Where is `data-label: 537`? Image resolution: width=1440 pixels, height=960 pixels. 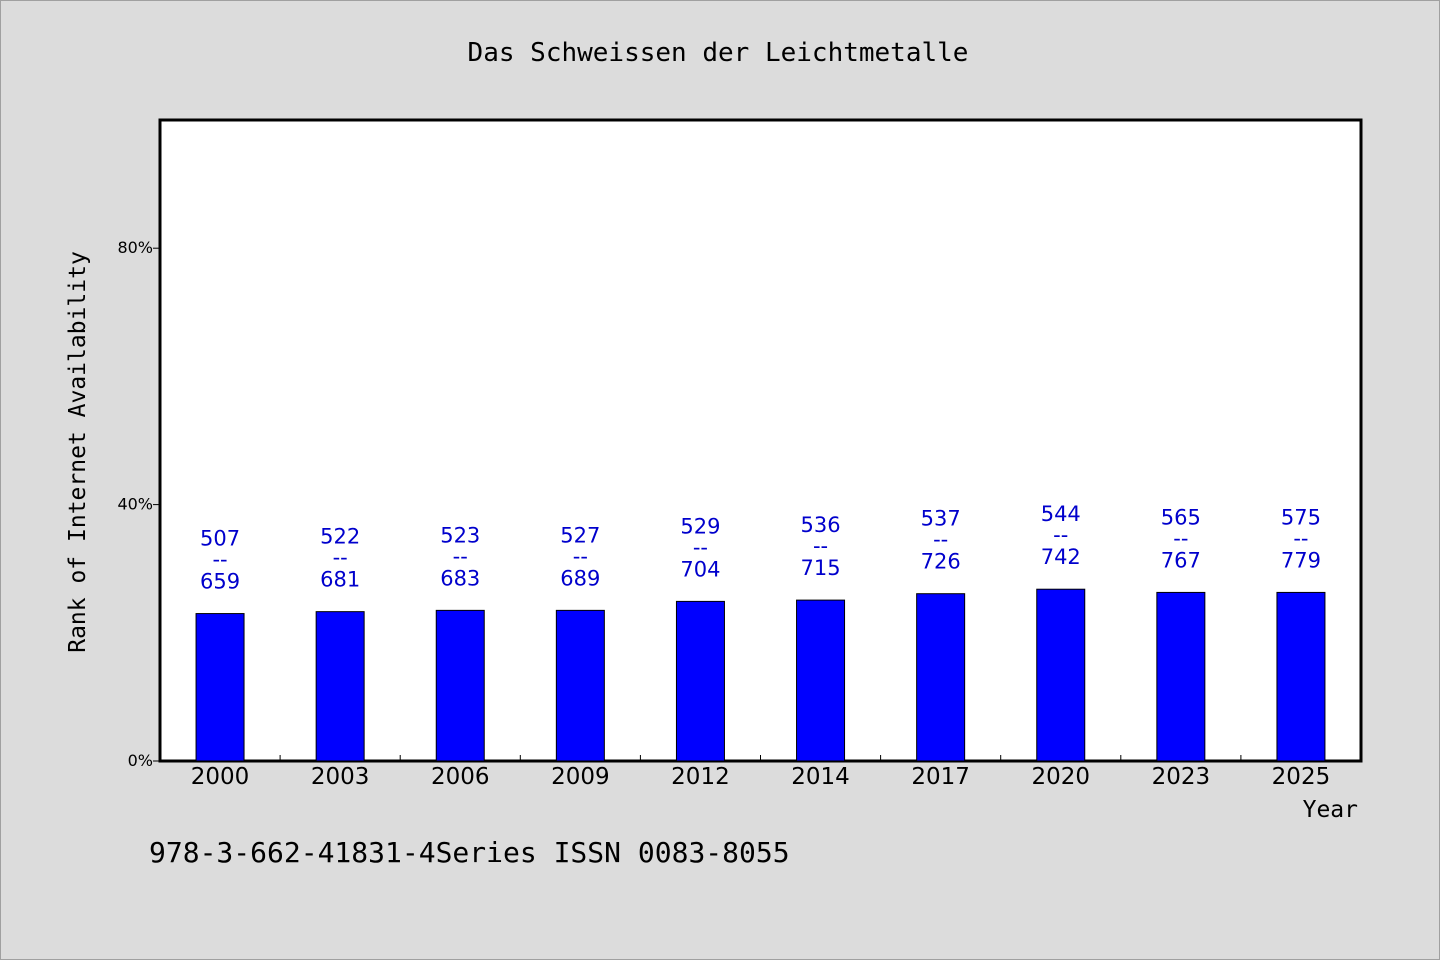
data-label: 537 is located at coordinates (941, 519).